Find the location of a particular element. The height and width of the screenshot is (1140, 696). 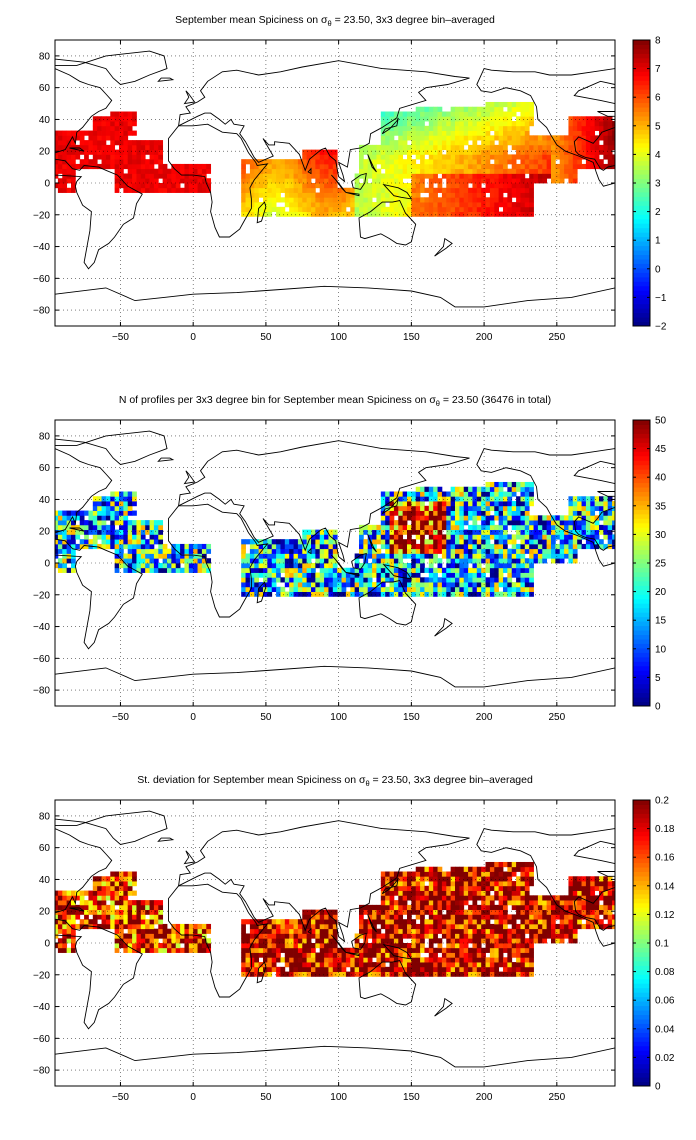

y-tick-label: 60 is located at coordinates (45, 468).